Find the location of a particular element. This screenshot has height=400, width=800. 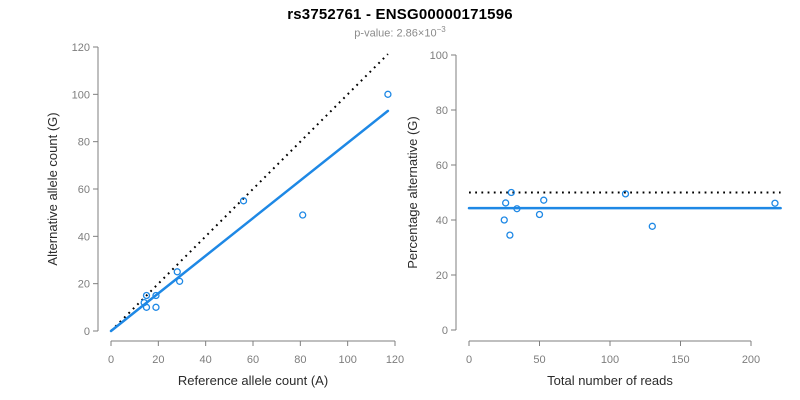

x-tick-label: 40 is located at coordinates (206, 360).